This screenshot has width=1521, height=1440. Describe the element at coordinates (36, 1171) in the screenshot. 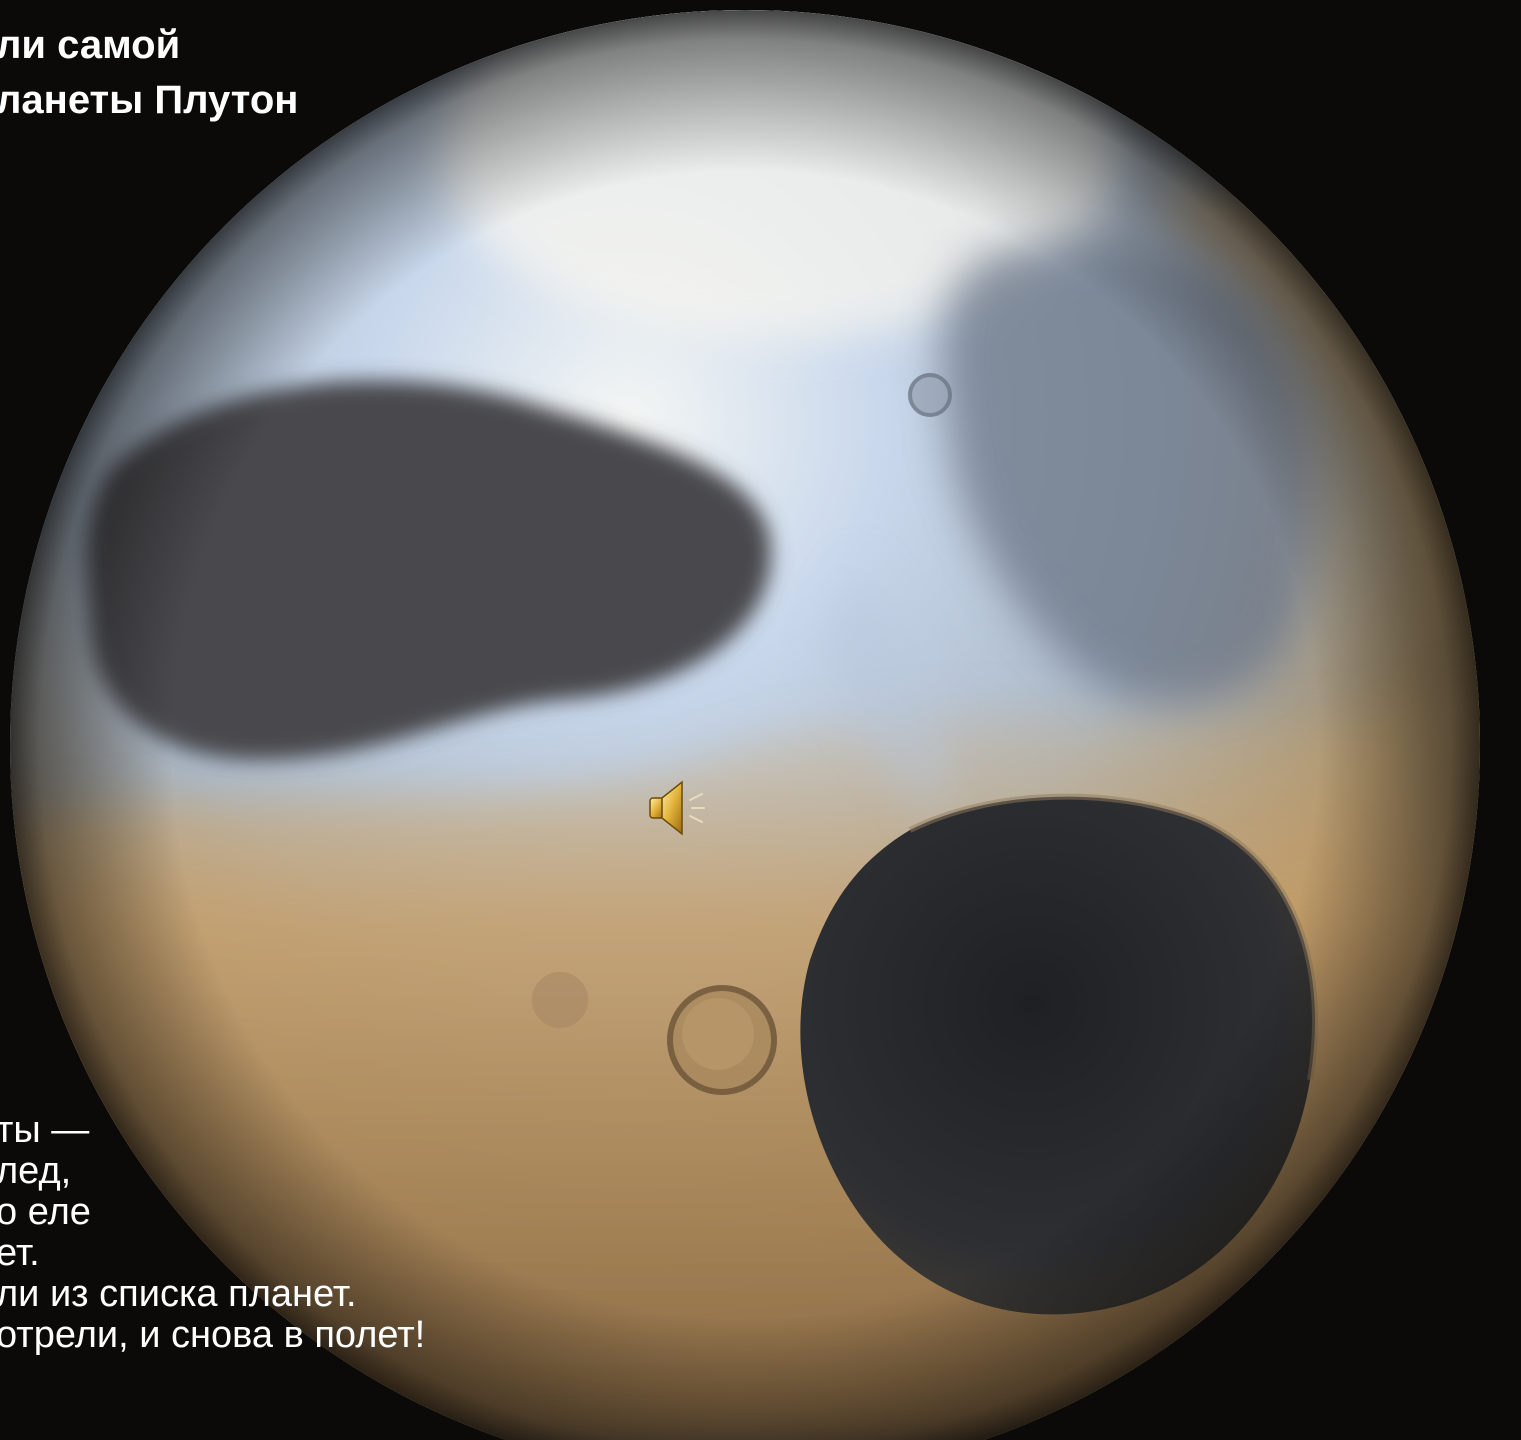

I see `body-line-2: лед,` at that location.